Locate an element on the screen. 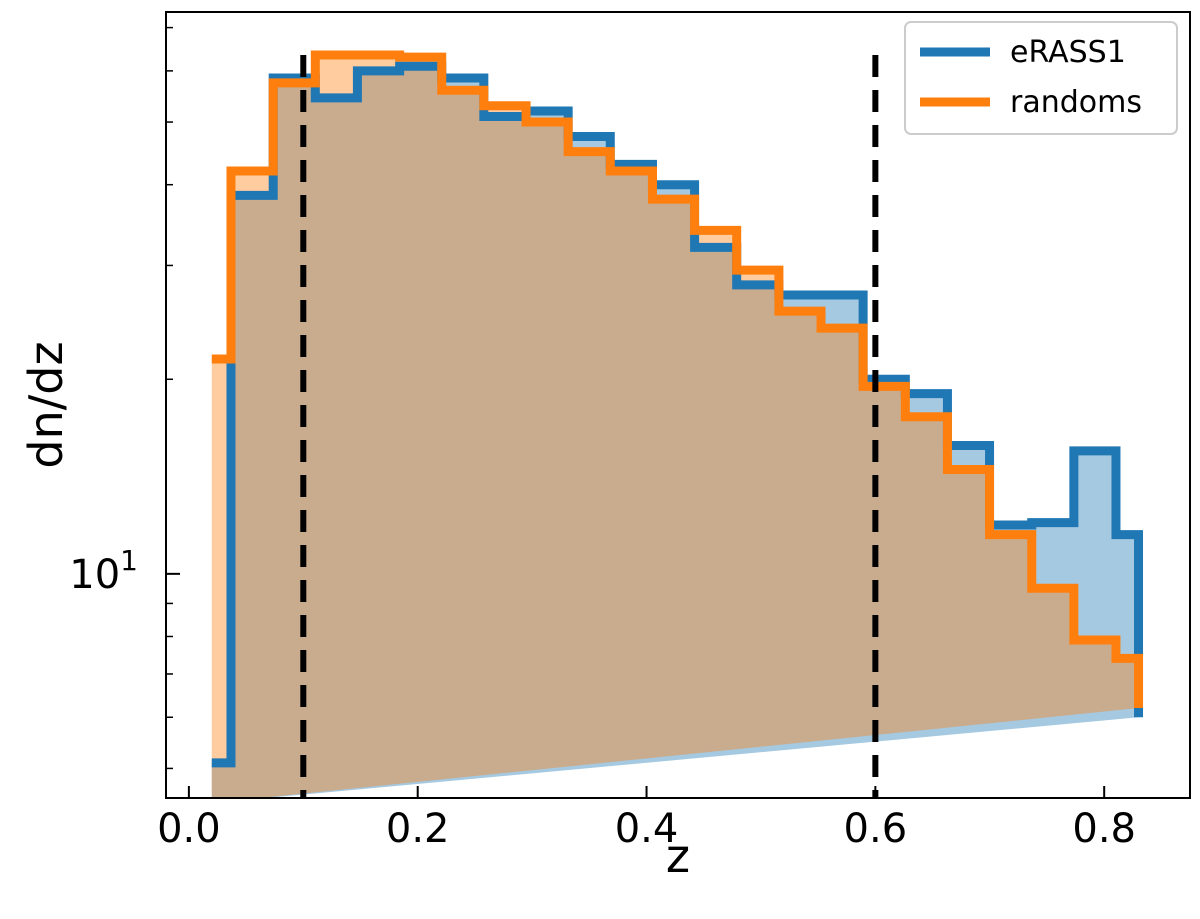  y-axis-label: dn/dz is located at coordinates (46, 404).